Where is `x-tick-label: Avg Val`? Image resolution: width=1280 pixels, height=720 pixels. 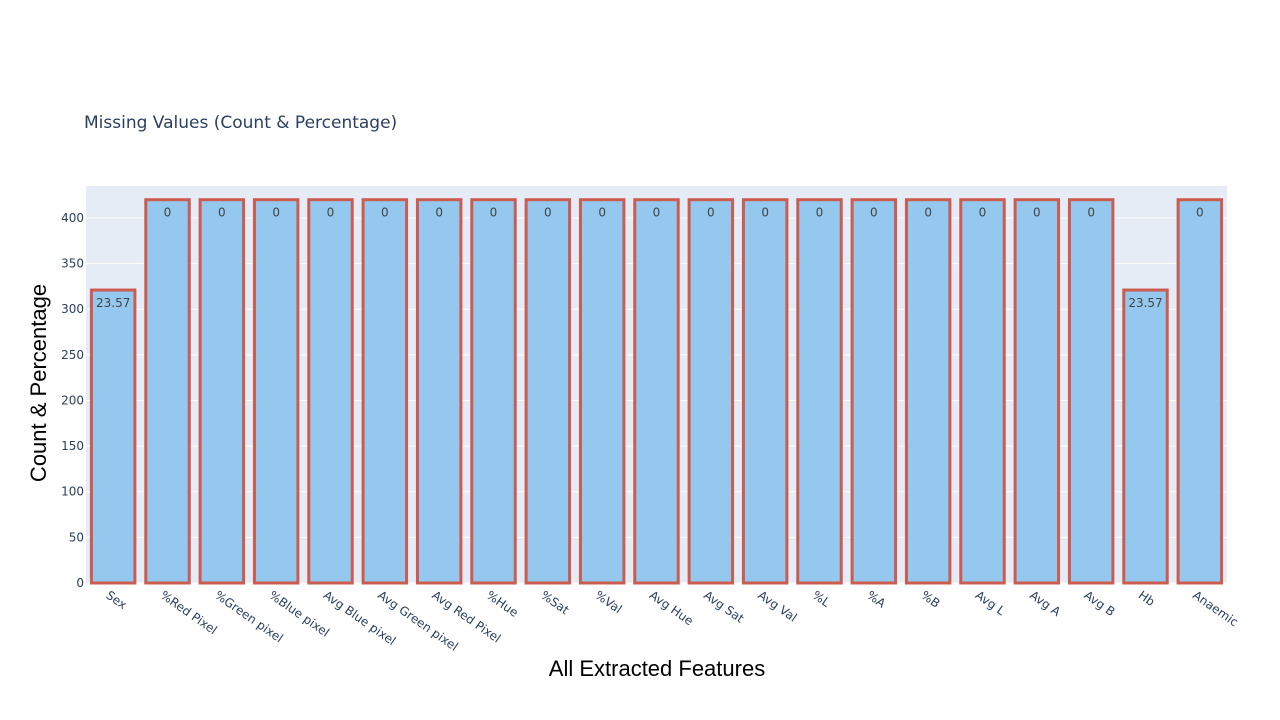
x-tick-label: Avg Val is located at coordinates (777, 606).